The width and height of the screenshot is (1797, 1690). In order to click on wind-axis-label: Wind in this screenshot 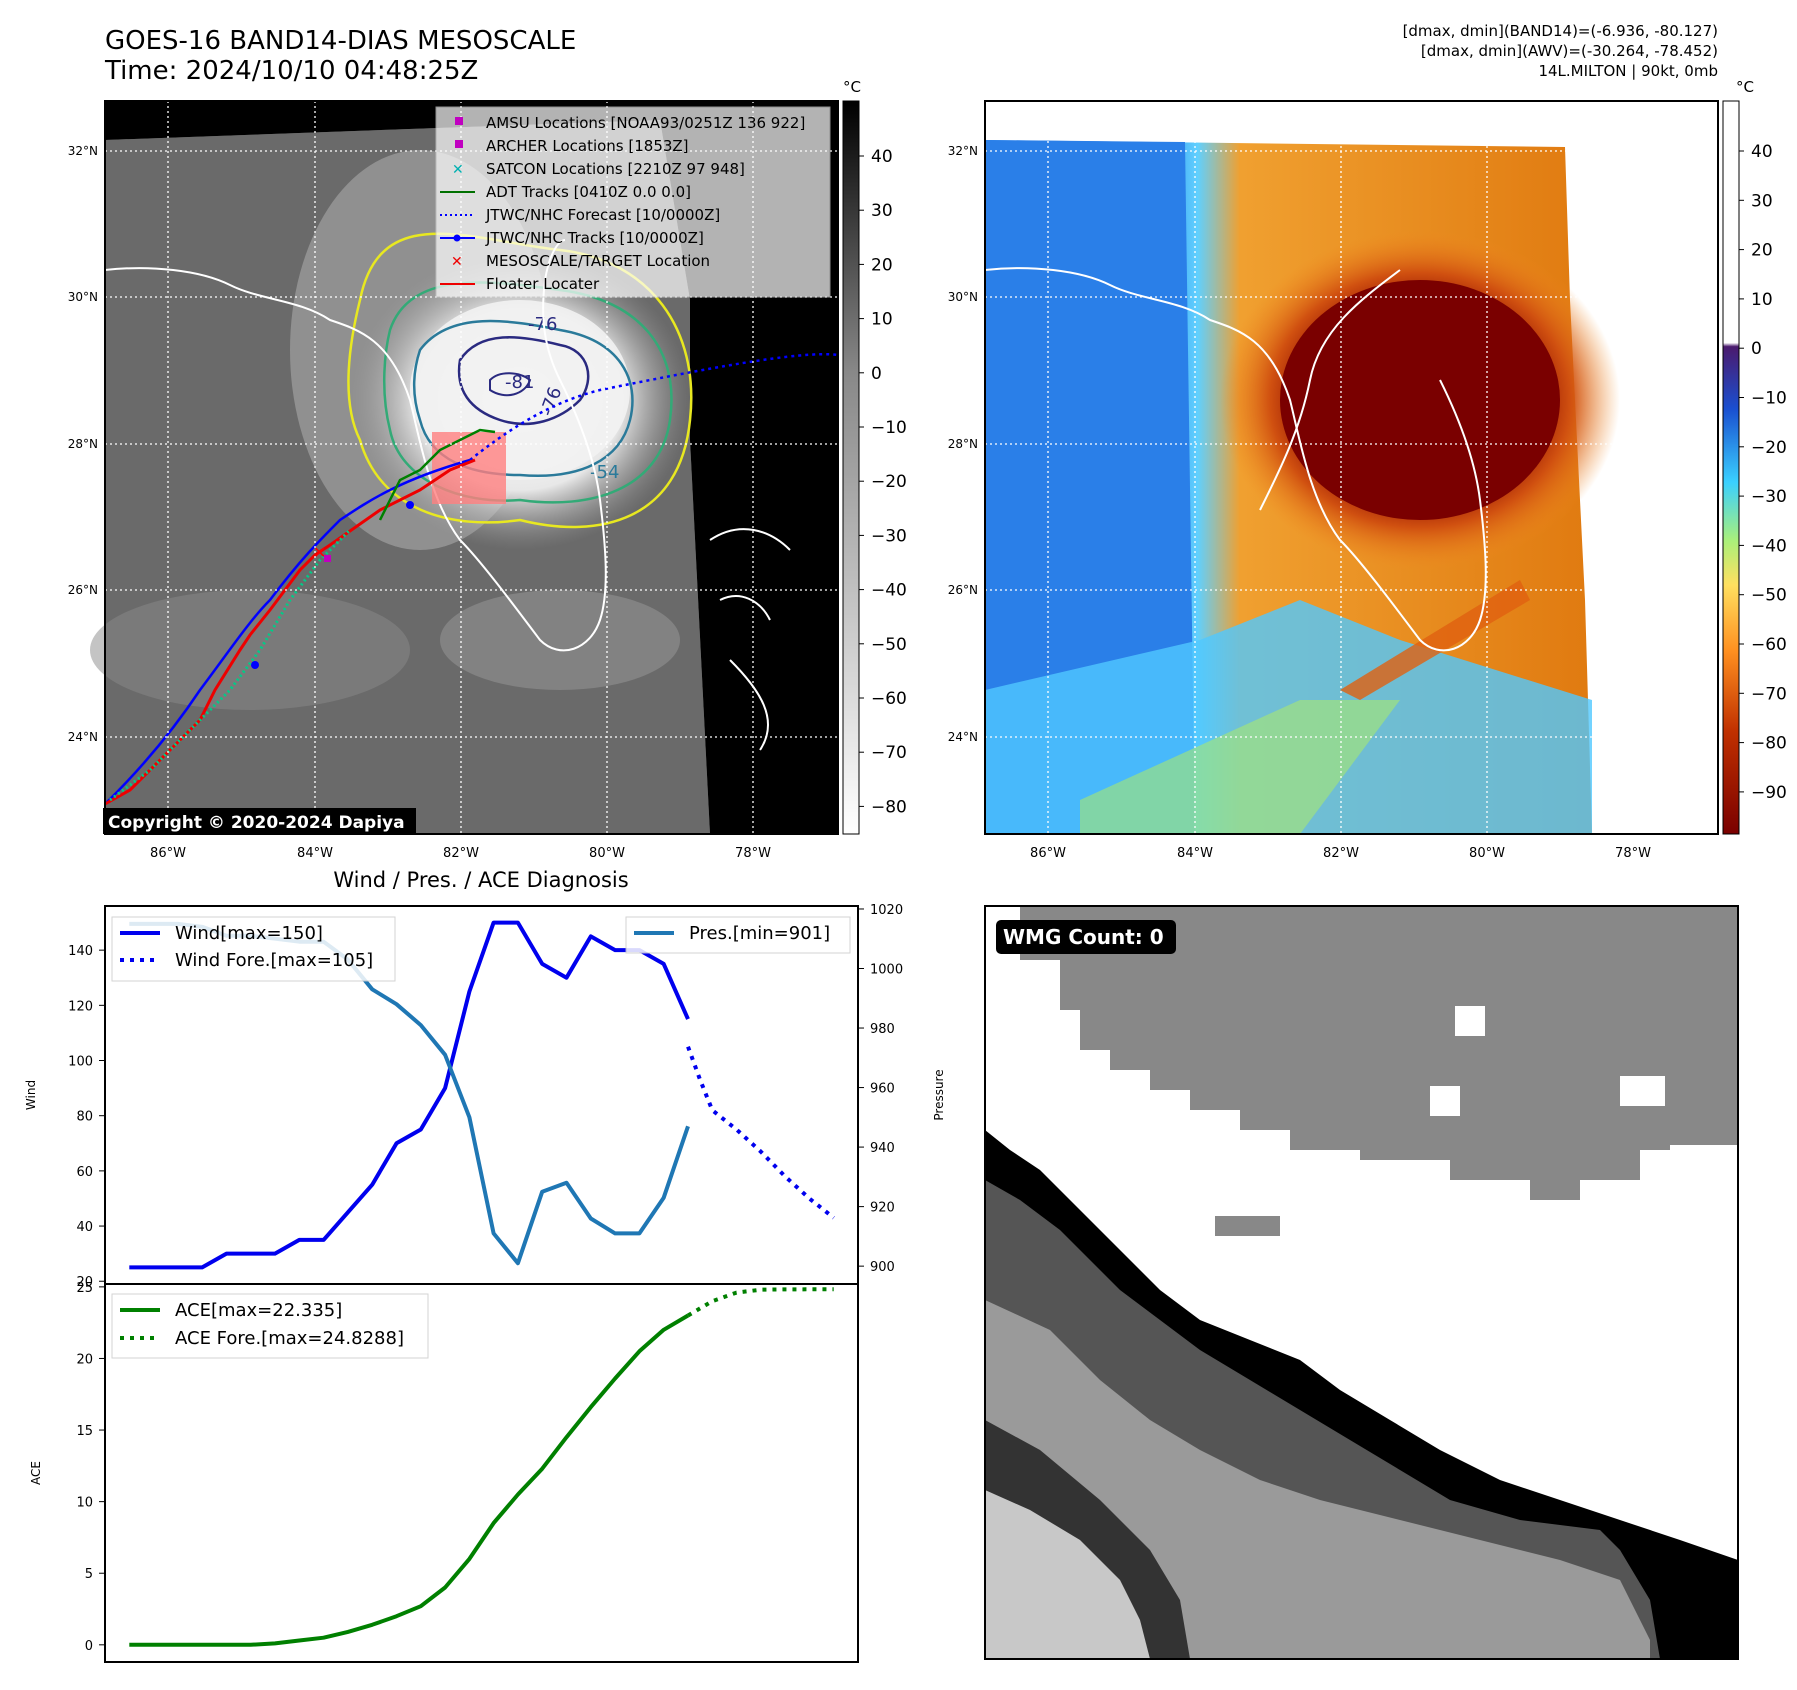, I will do `click(31, 1095)`.